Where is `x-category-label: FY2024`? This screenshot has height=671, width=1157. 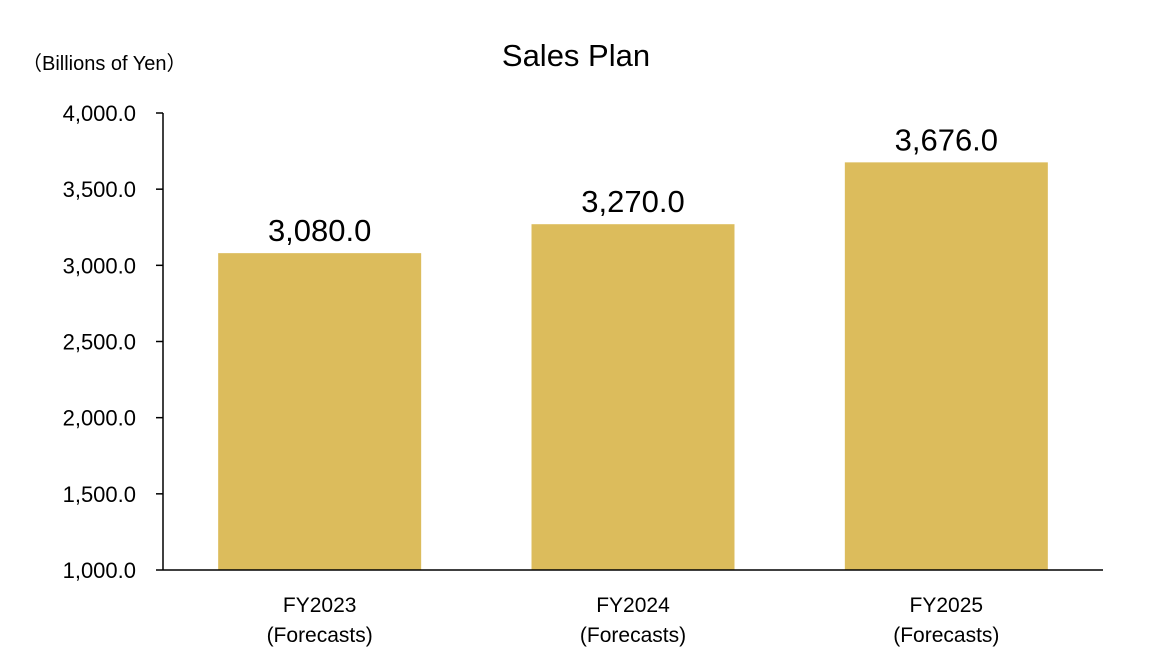
x-category-label: FY2024 is located at coordinates (633, 605).